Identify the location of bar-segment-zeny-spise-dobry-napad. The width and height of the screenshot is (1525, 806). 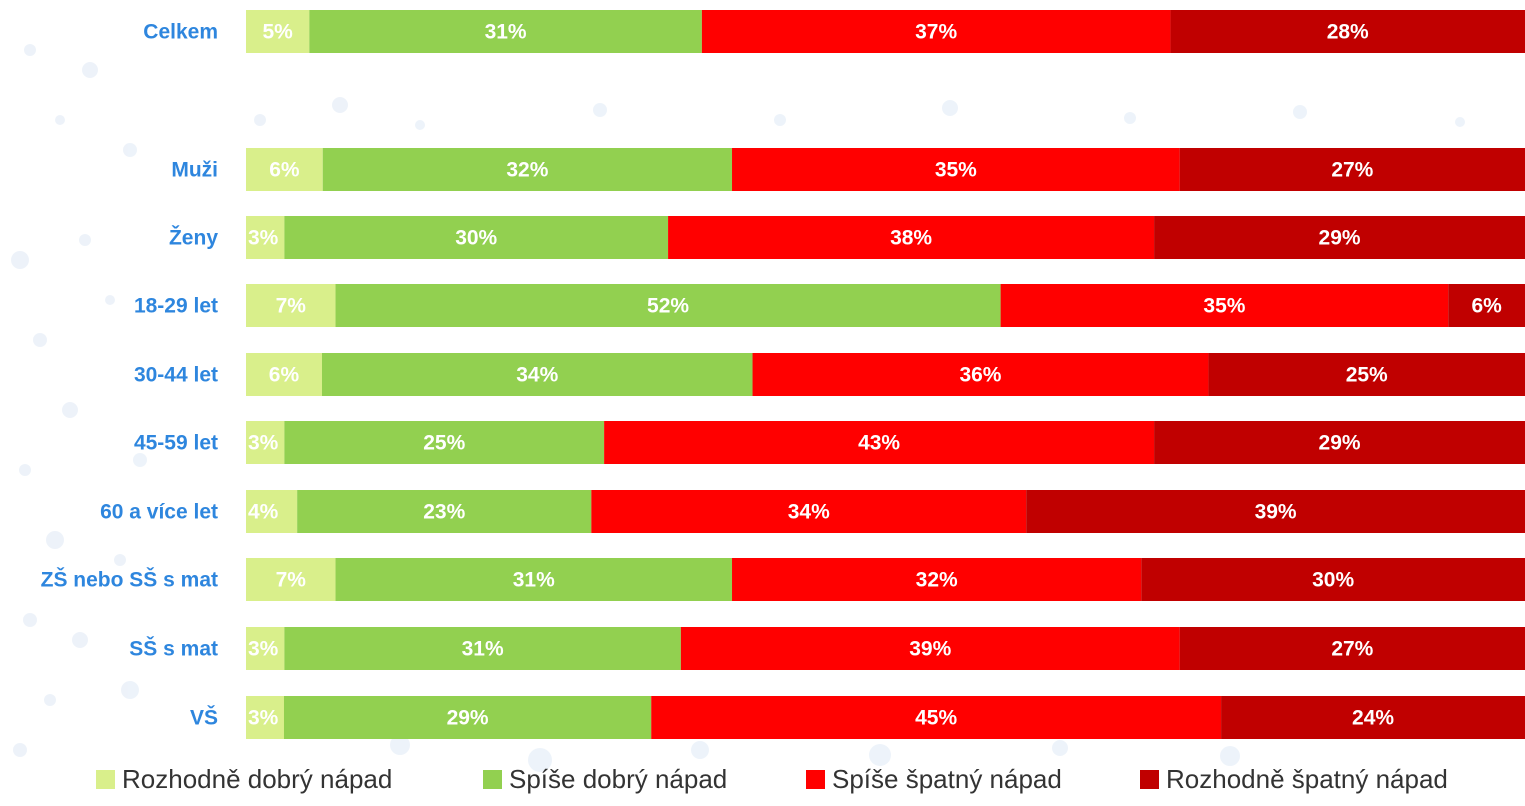
(476, 237).